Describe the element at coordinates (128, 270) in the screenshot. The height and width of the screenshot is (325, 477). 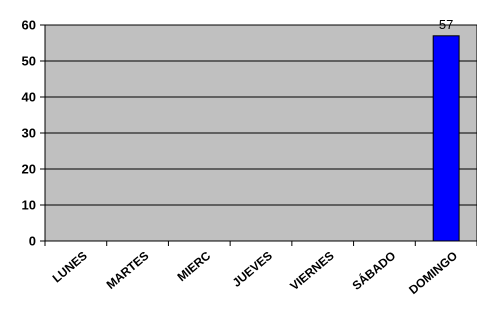
I see `x-tick-label: MARTES` at that location.